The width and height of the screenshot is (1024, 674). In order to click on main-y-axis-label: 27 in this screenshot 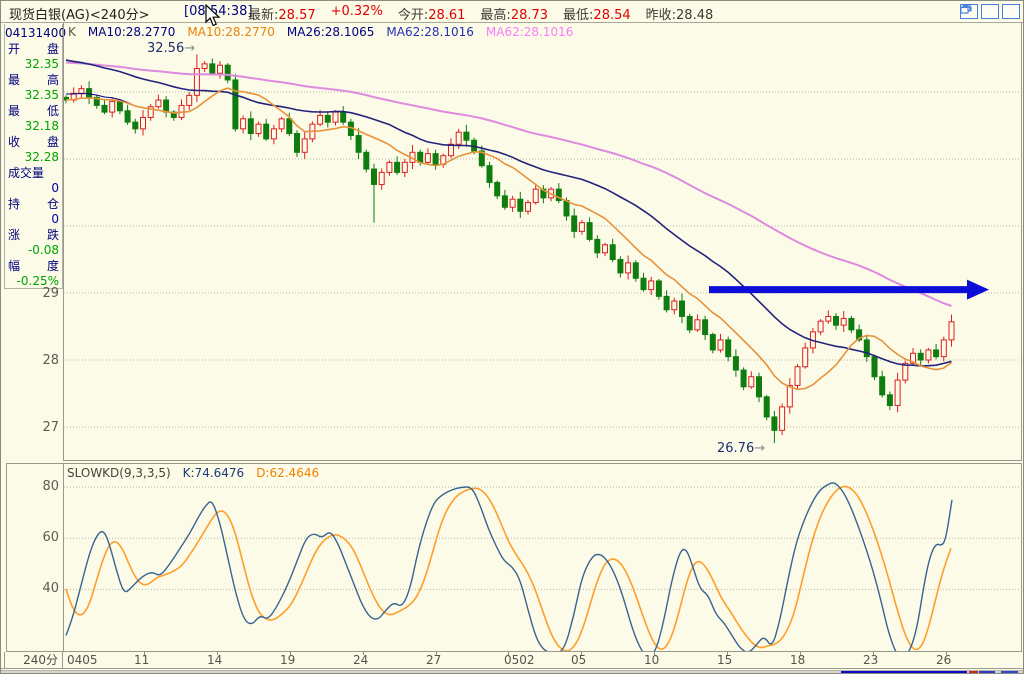, I will do `click(50, 427)`.